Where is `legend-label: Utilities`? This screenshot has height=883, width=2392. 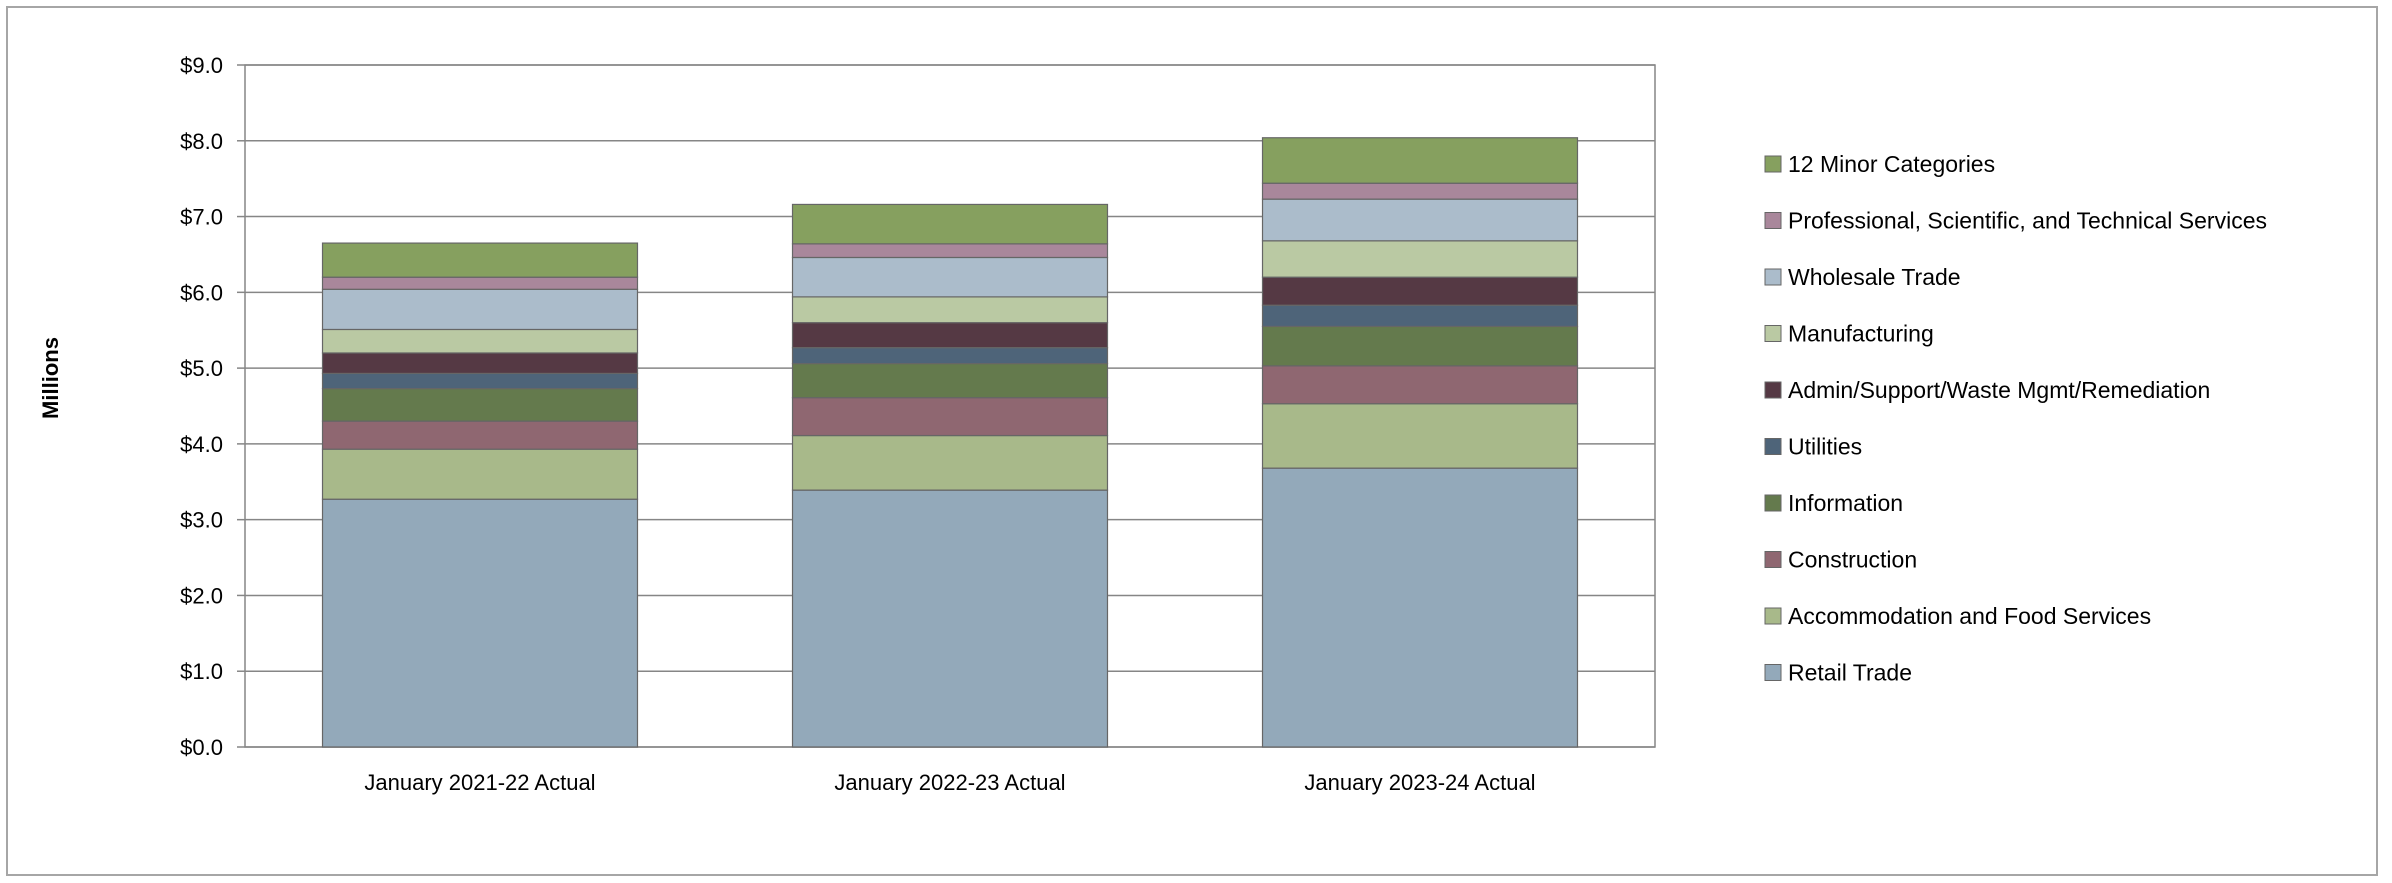
legend-label: Utilities is located at coordinates (1825, 447).